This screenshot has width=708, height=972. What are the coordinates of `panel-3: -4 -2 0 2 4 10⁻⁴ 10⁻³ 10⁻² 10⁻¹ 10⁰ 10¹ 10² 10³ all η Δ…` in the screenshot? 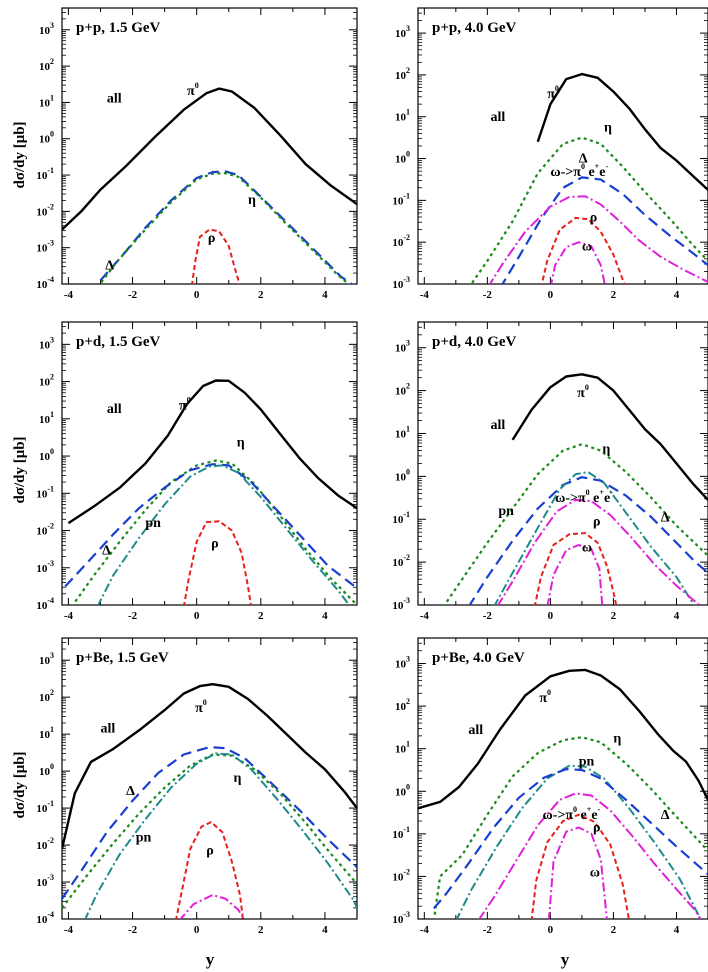 It's located at (197, 471).